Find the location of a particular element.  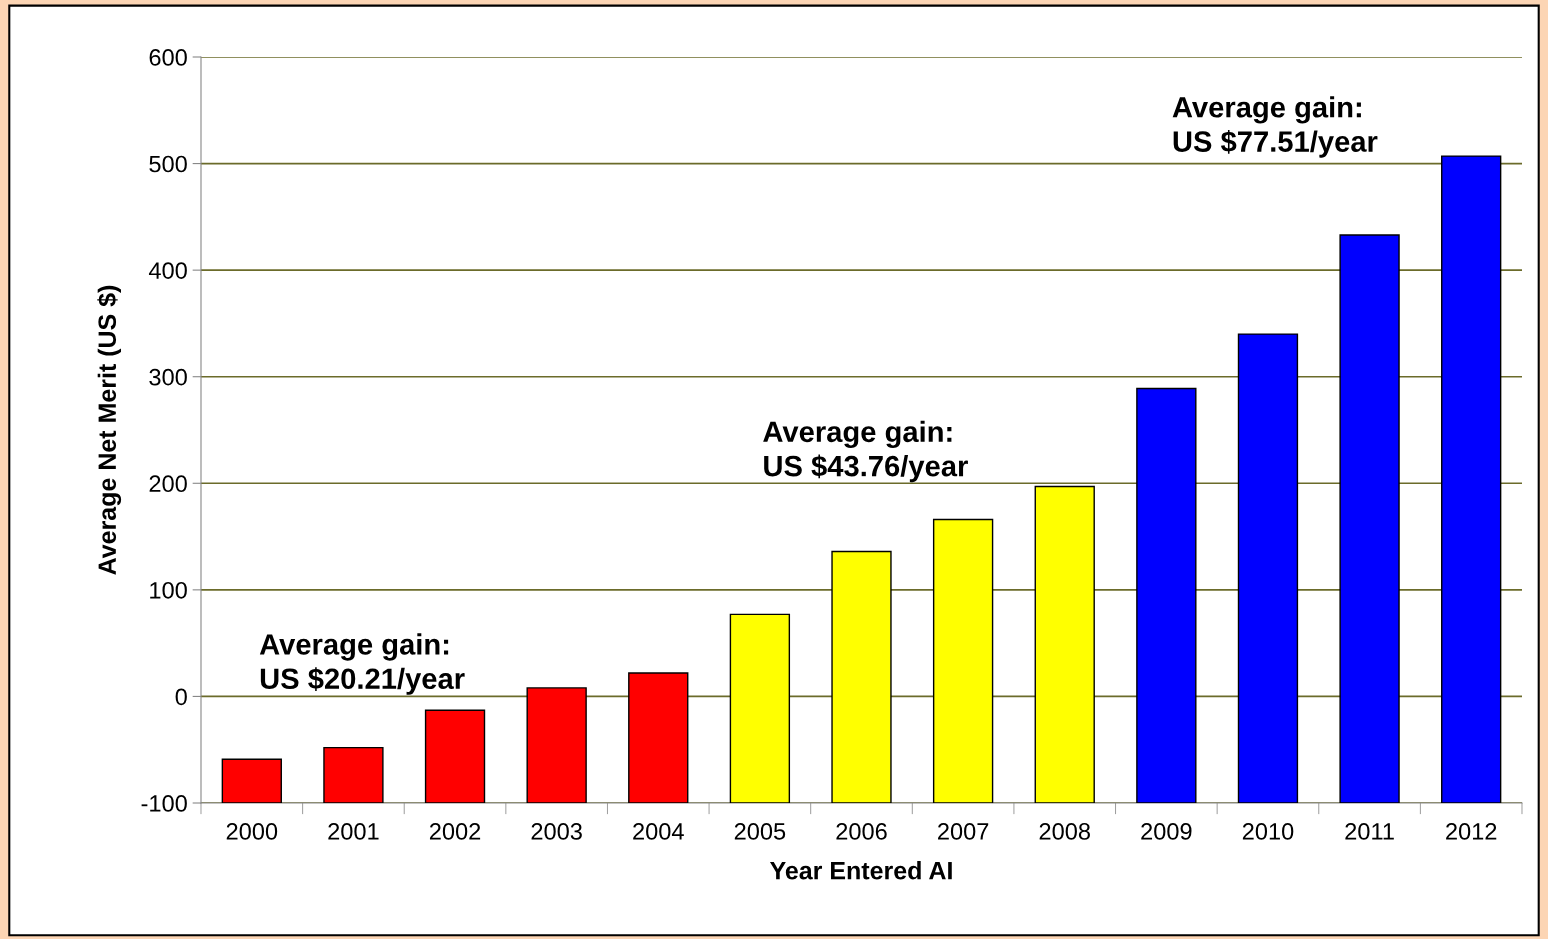

x-tick-label: 2012 is located at coordinates (1471, 831).